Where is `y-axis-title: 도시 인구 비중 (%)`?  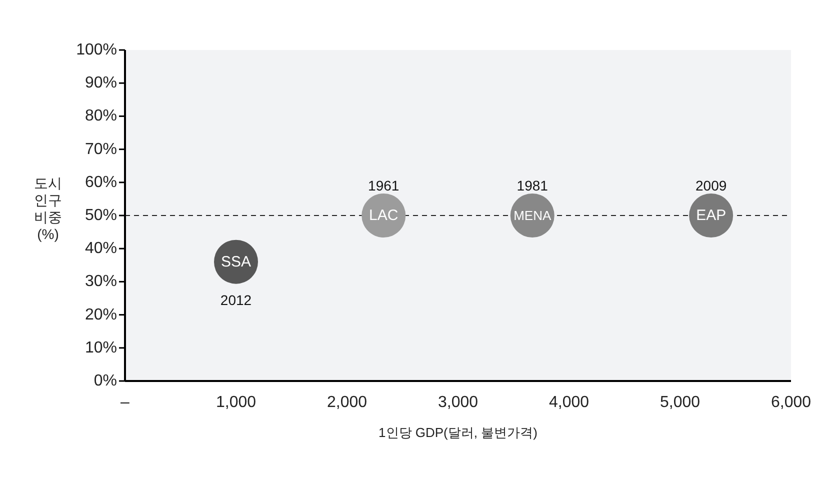 y-axis-title: 도시 인구 비중 (%) is located at coordinates (48, 208).